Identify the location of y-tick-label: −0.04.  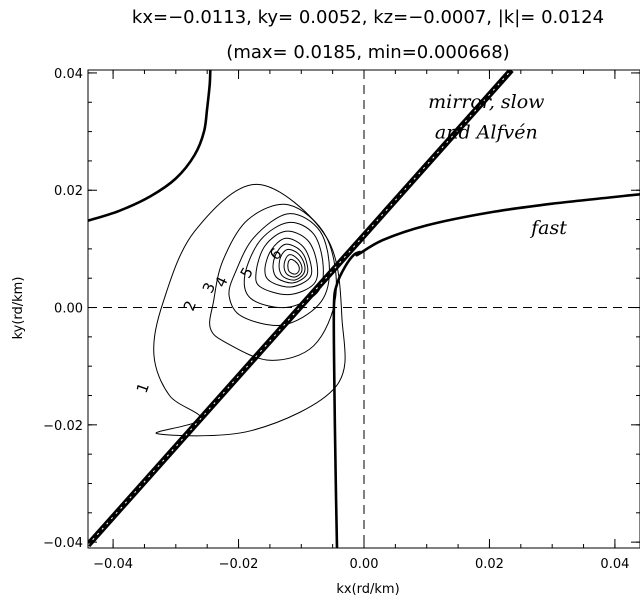
(63, 543).